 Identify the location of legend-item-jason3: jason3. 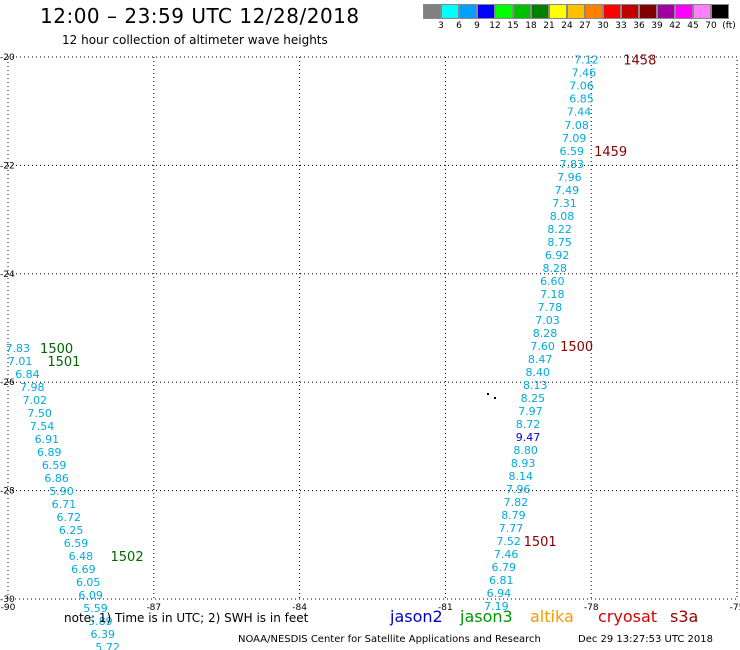
(486, 616).